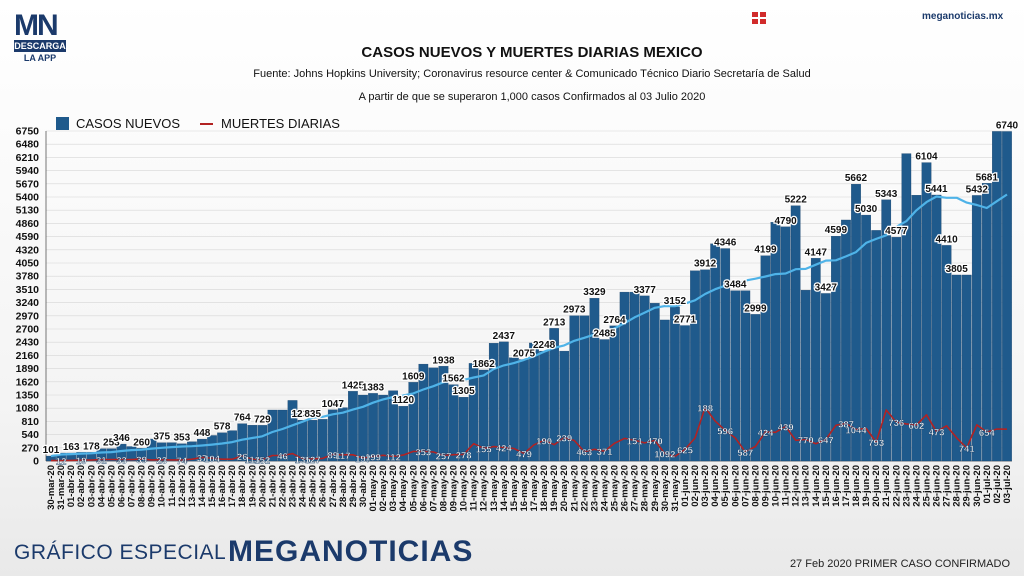 Image resolution: width=1024 pixels, height=576 pixels. I want to click on data-label-deaths: 278, so click(464, 455).